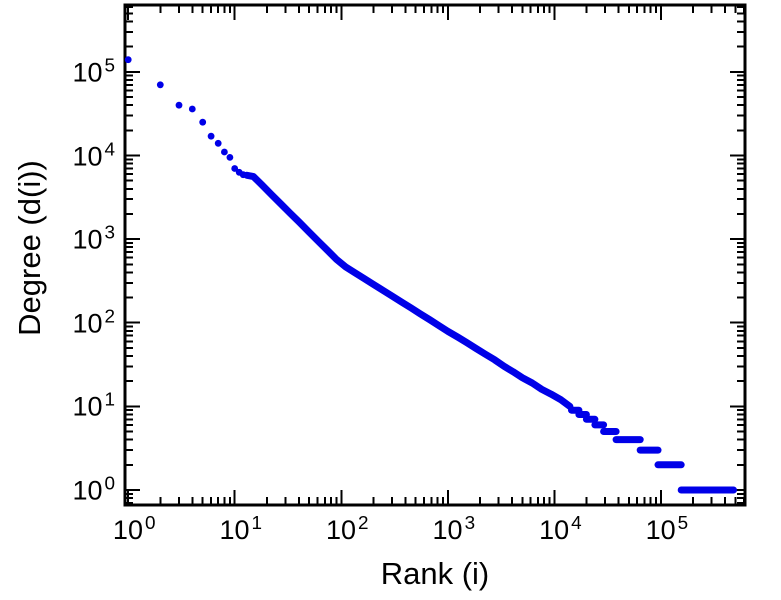 This screenshot has width=781, height=600. Describe the element at coordinates (667, 529) in the screenshot. I see `x-tick-label: 10 5` at that location.